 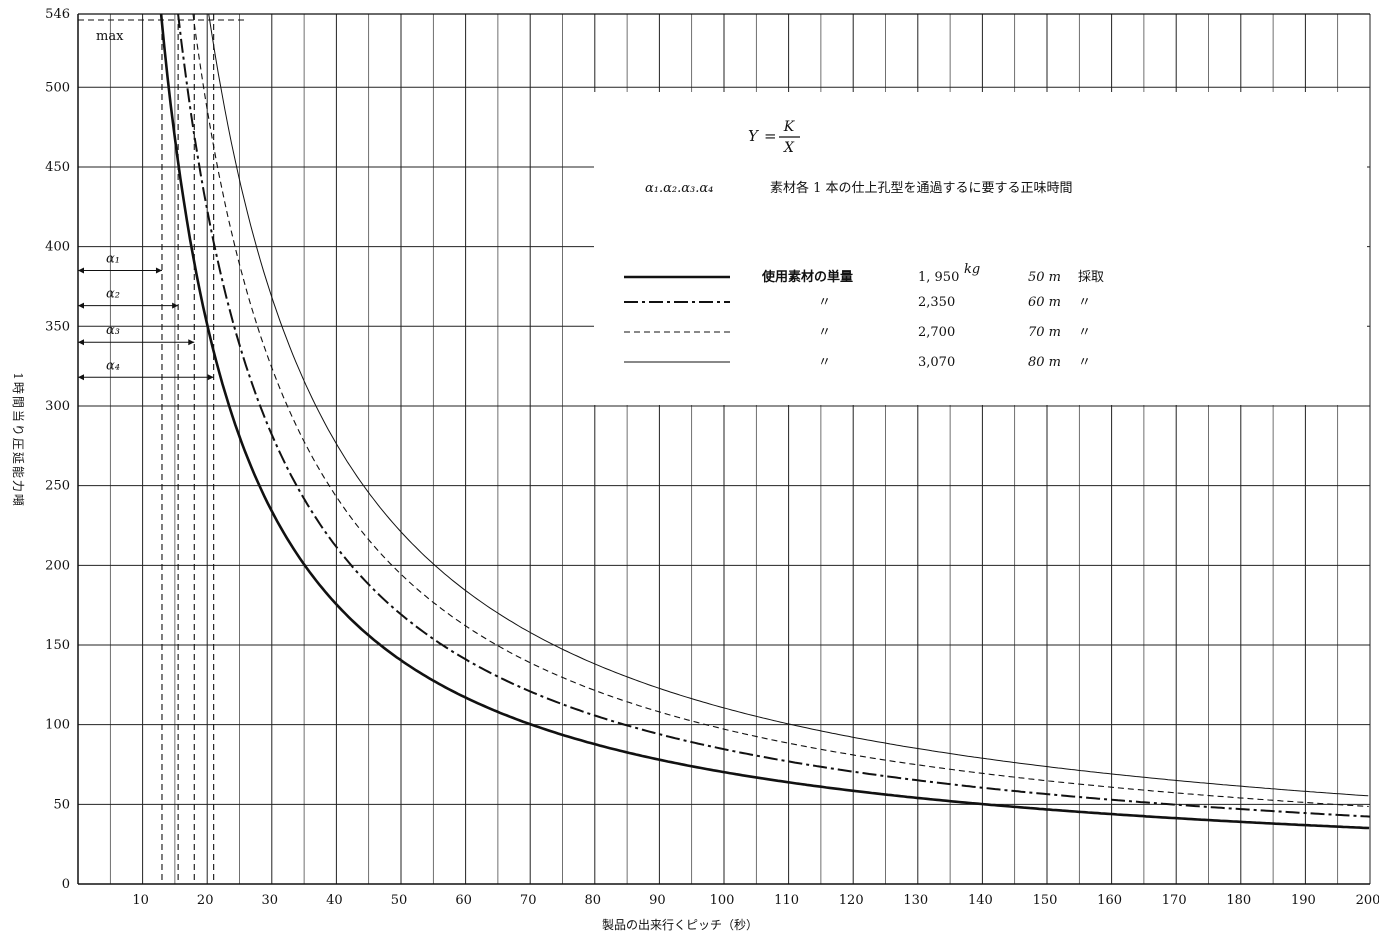 I want to click on legend-weight-1: 1, 950, so click(x=938, y=277).